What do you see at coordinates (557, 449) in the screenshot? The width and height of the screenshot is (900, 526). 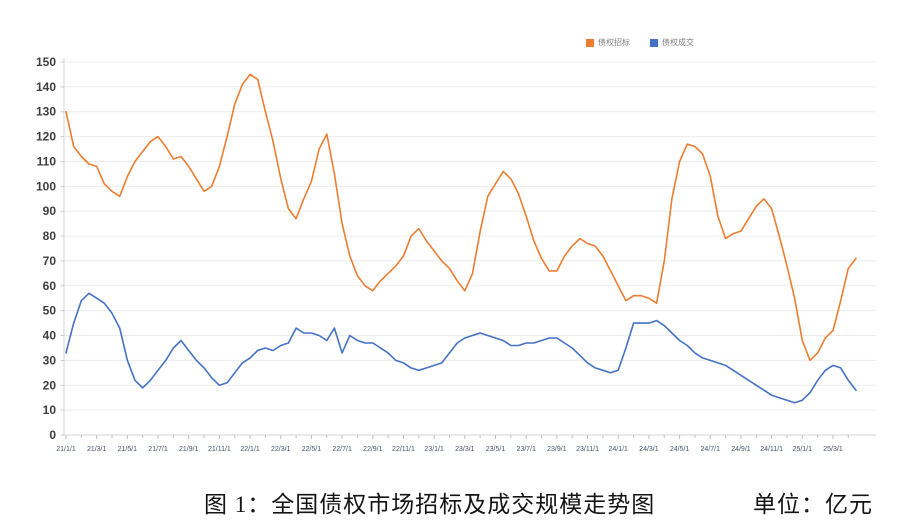 I see `svg-text: 23/9/1` at bounding box center [557, 449].